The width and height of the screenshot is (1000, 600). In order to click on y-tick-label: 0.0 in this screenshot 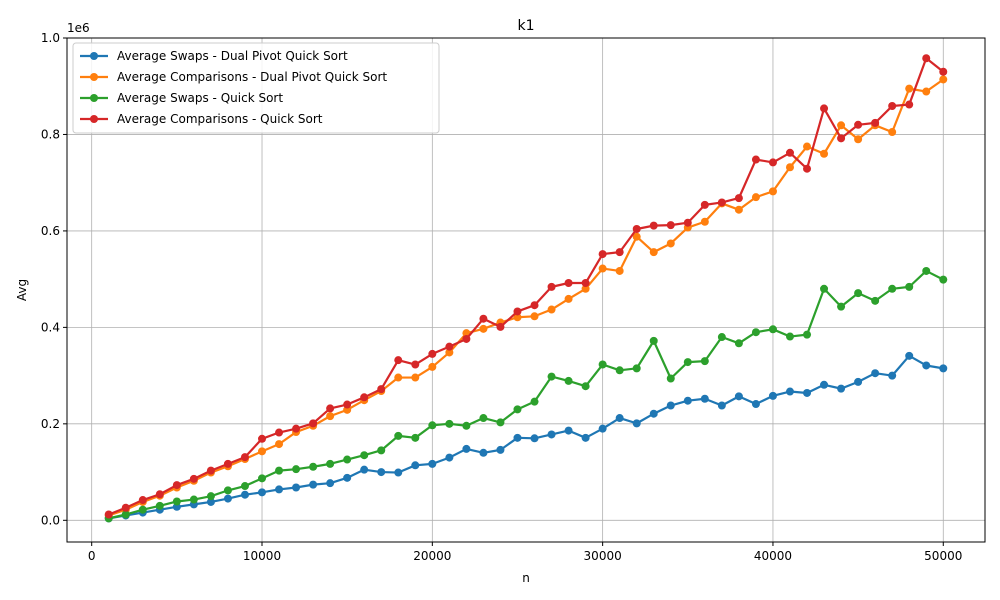, I will do `click(50, 520)`.